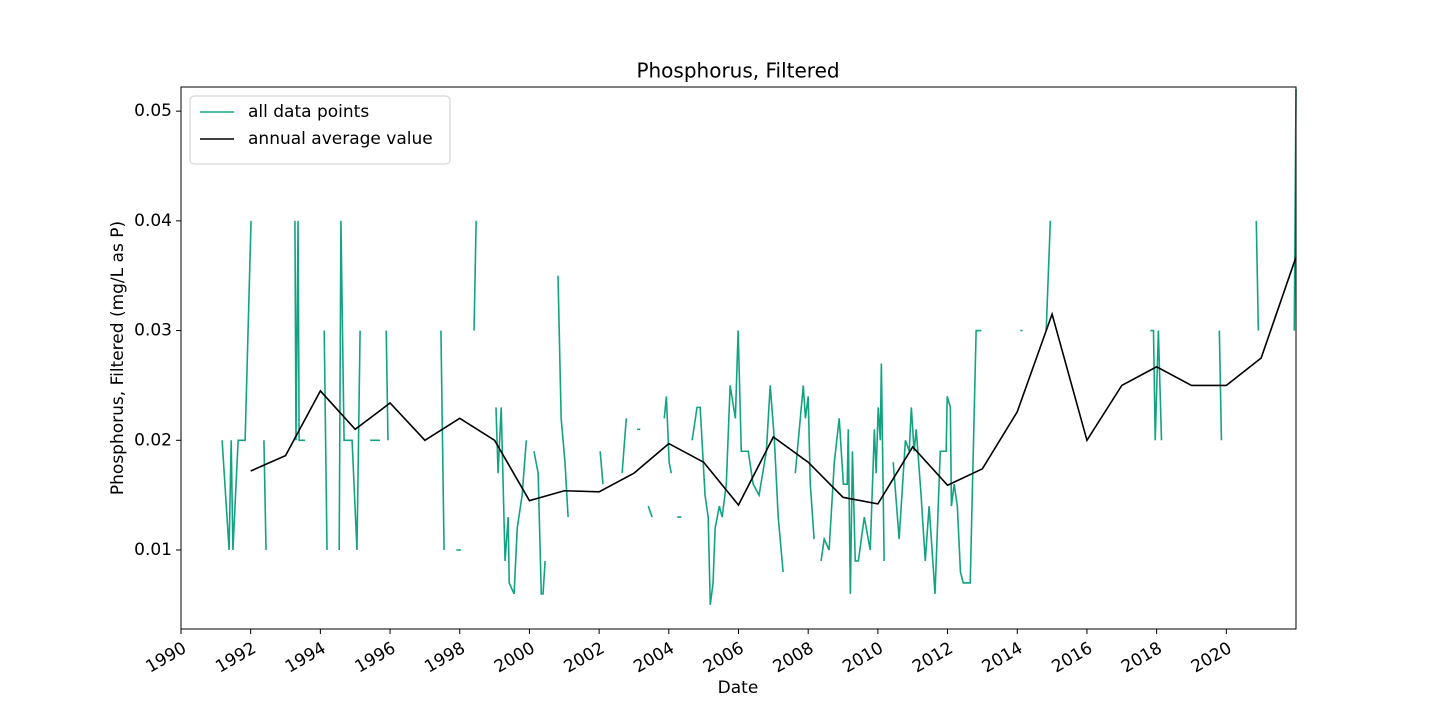 The width and height of the screenshot is (1440, 720). What do you see at coordinates (738, 688) in the screenshot?
I see `x-axis-label: Date` at bounding box center [738, 688].